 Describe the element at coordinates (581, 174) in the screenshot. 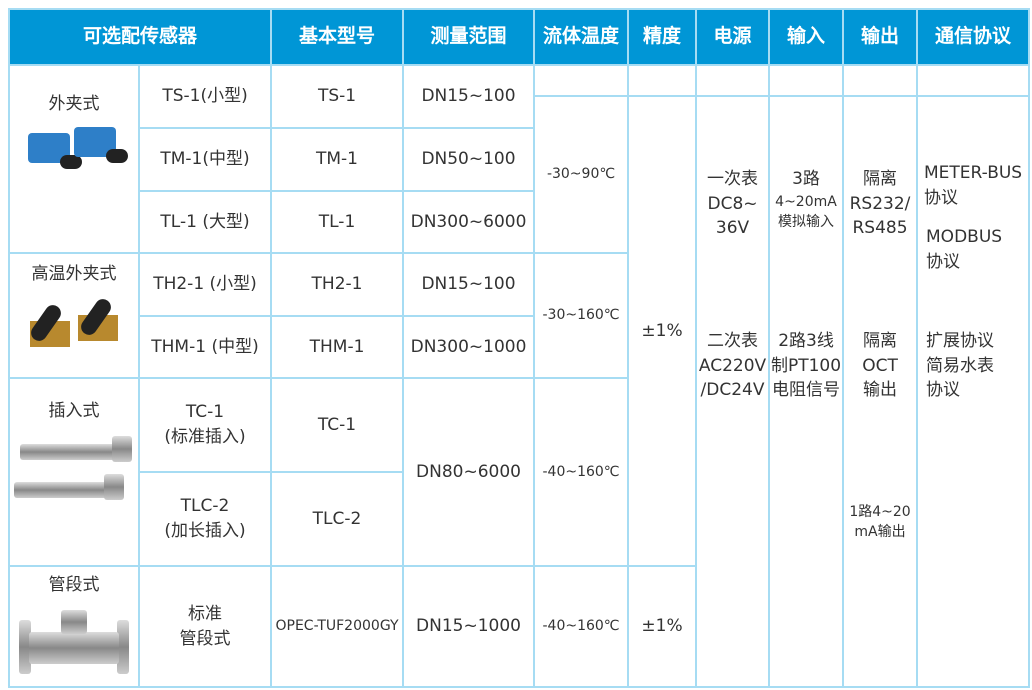

I see `temp-1: -30~90℃` at that location.